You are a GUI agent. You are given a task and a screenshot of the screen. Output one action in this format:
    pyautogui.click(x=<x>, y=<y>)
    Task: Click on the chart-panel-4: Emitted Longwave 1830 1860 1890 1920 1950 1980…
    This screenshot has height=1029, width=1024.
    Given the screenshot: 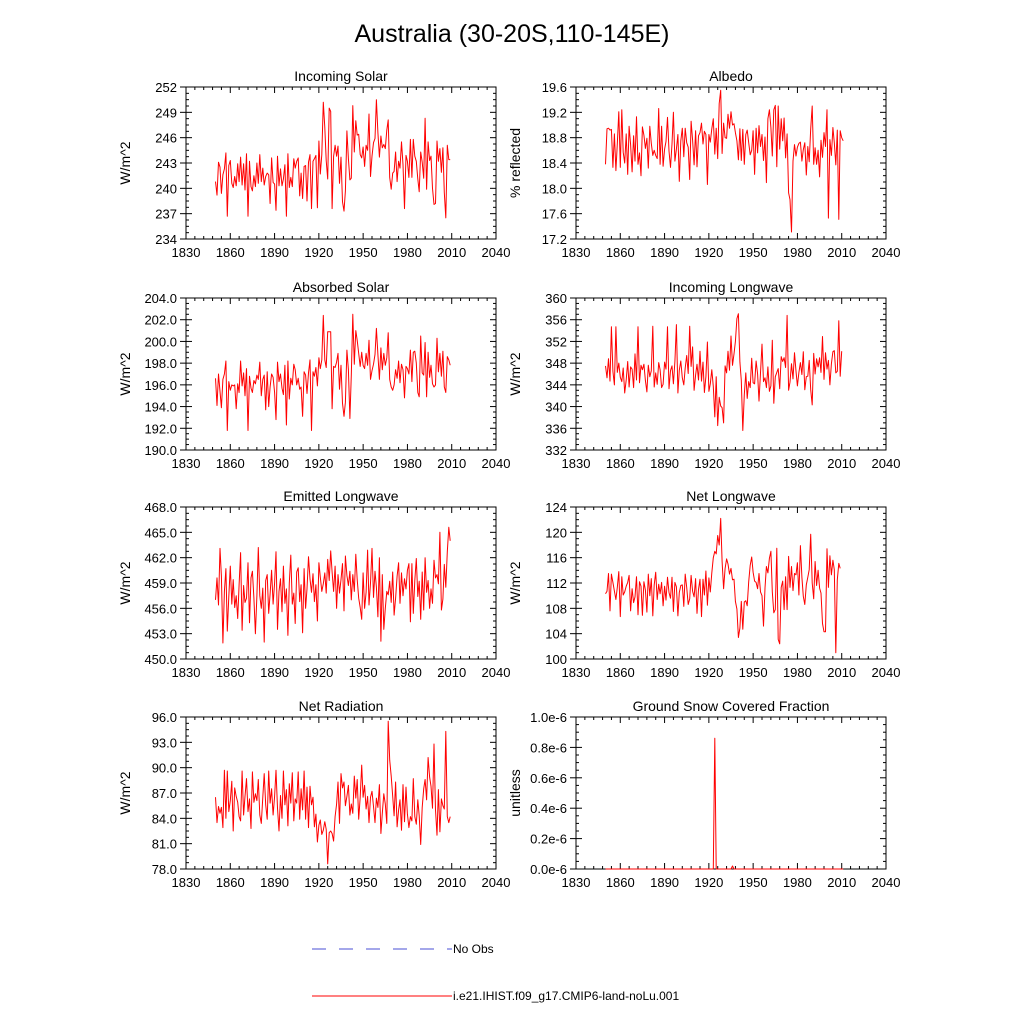 What is the action you would take?
    pyautogui.click(x=313, y=584)
    